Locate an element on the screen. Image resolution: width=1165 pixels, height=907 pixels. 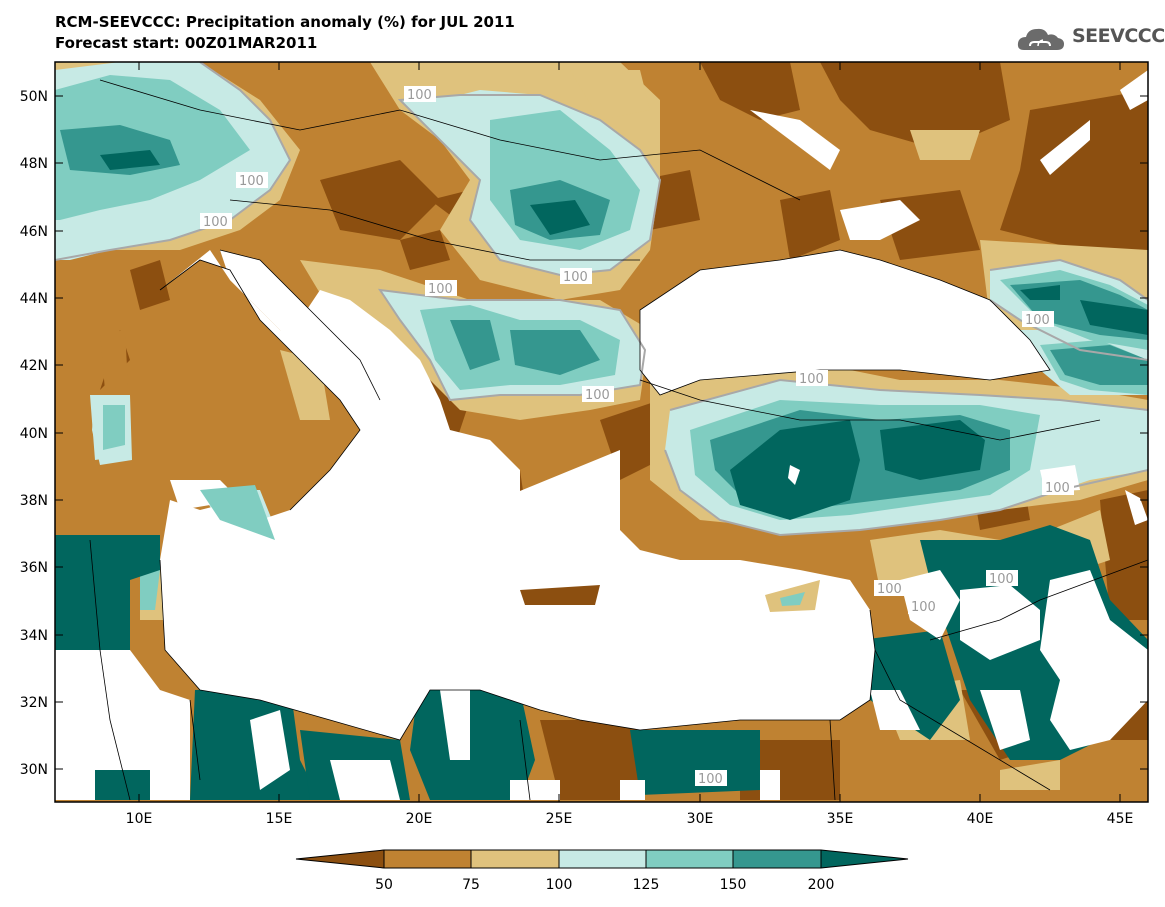
lon-tick-label: 45E is located at coordinates (1120, 819).